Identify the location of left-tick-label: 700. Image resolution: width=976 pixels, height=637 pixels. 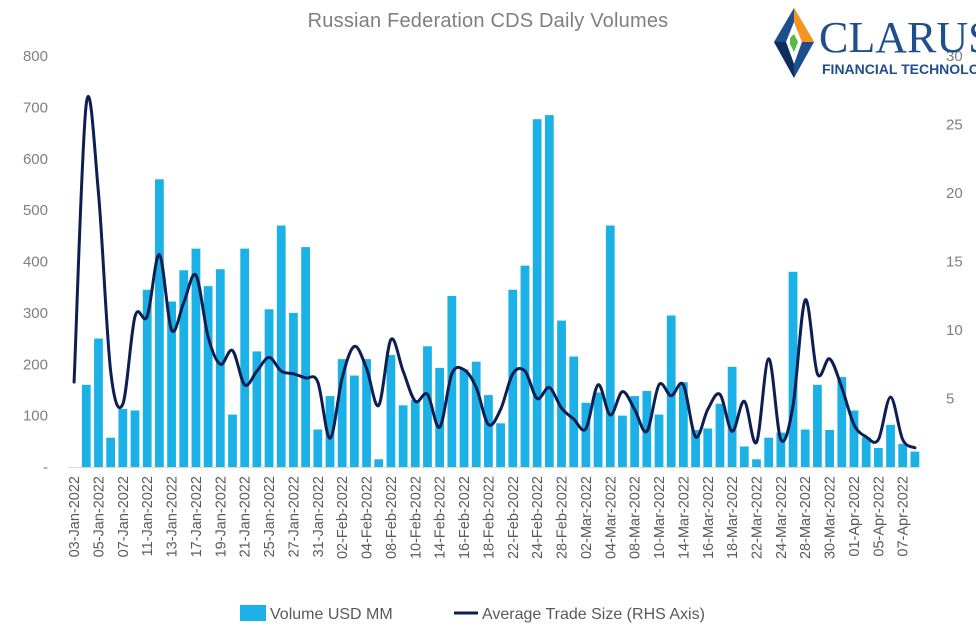
(35, 107).